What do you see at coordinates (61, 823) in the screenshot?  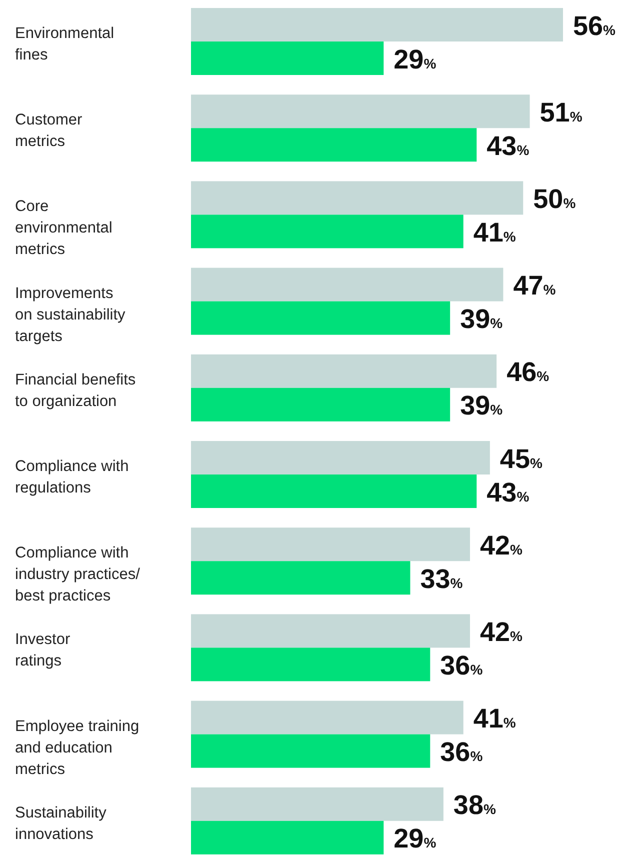 I see `y-tick-label: Sustainability innovations` at bounding box center [61, 823].